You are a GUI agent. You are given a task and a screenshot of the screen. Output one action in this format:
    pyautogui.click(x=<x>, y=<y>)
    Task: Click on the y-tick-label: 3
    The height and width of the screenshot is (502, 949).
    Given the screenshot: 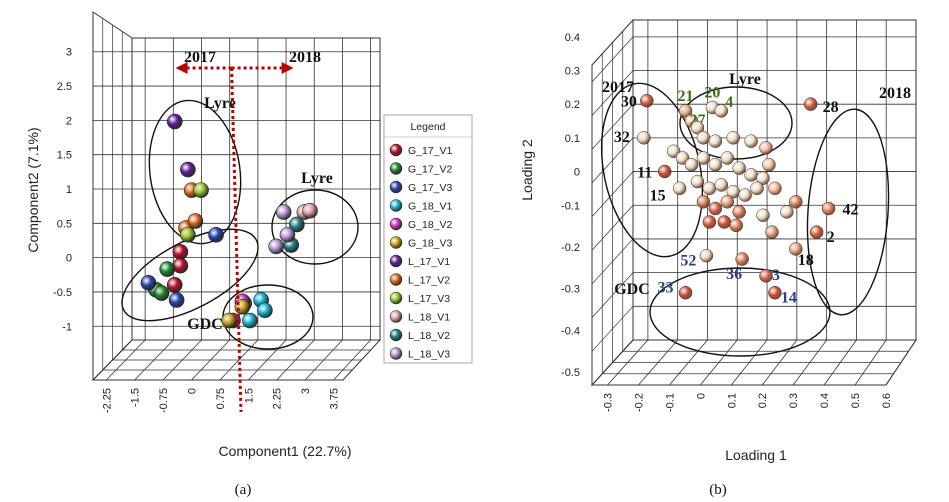 What is the action you would take?
    pyautogui.click(x=69, y=53)
    